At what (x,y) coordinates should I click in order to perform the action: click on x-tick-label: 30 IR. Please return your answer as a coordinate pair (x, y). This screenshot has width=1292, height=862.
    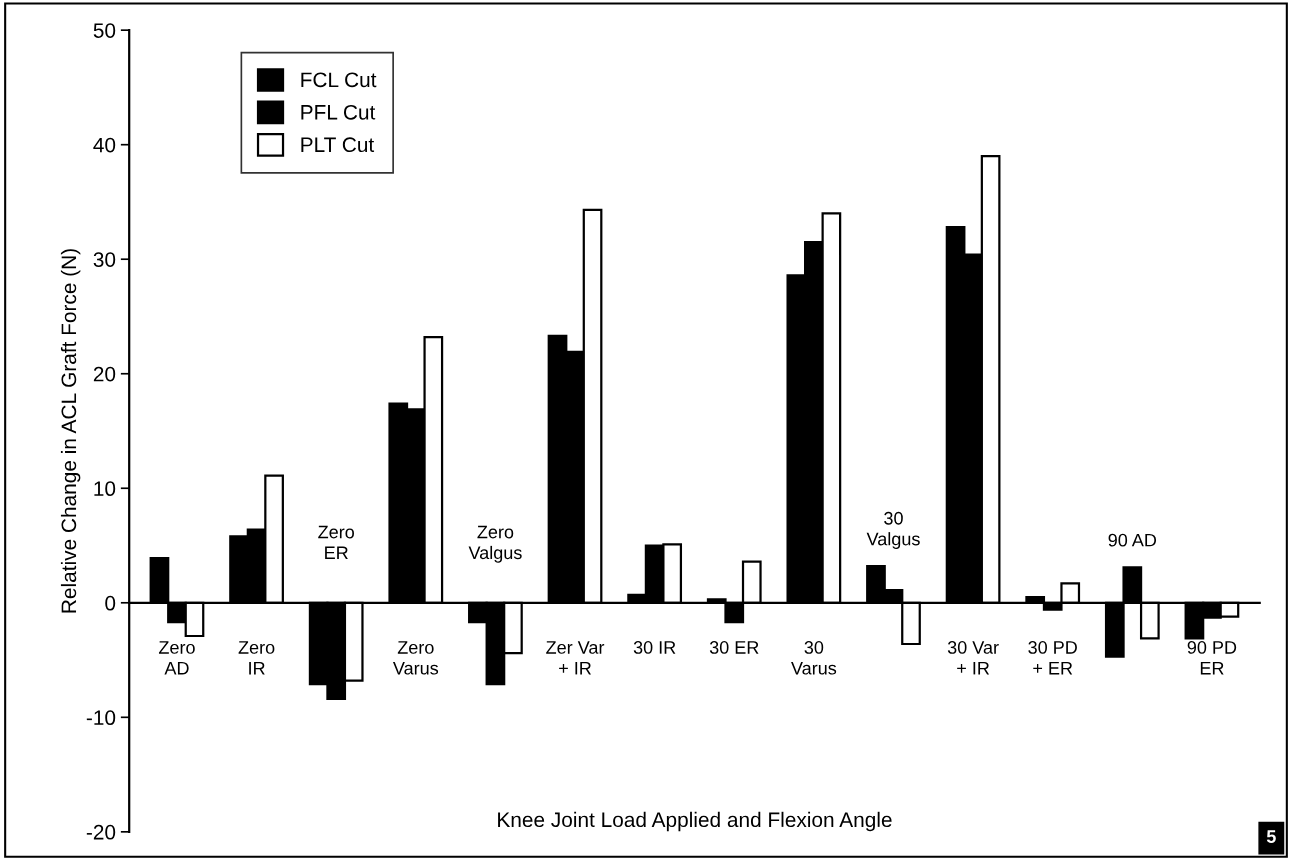
    Looking at the image, I should click on (654, 647).